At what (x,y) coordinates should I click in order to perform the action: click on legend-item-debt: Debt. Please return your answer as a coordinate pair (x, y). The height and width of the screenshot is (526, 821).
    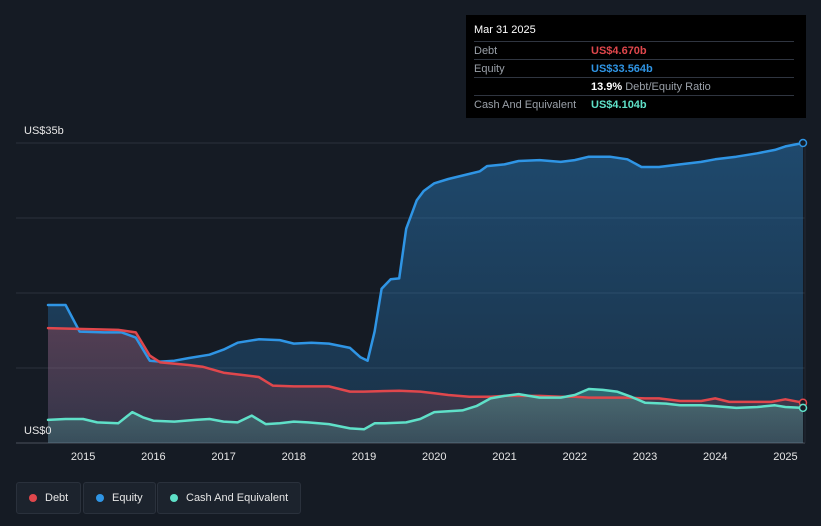
    Looking at the image, I should click on (49, 498).